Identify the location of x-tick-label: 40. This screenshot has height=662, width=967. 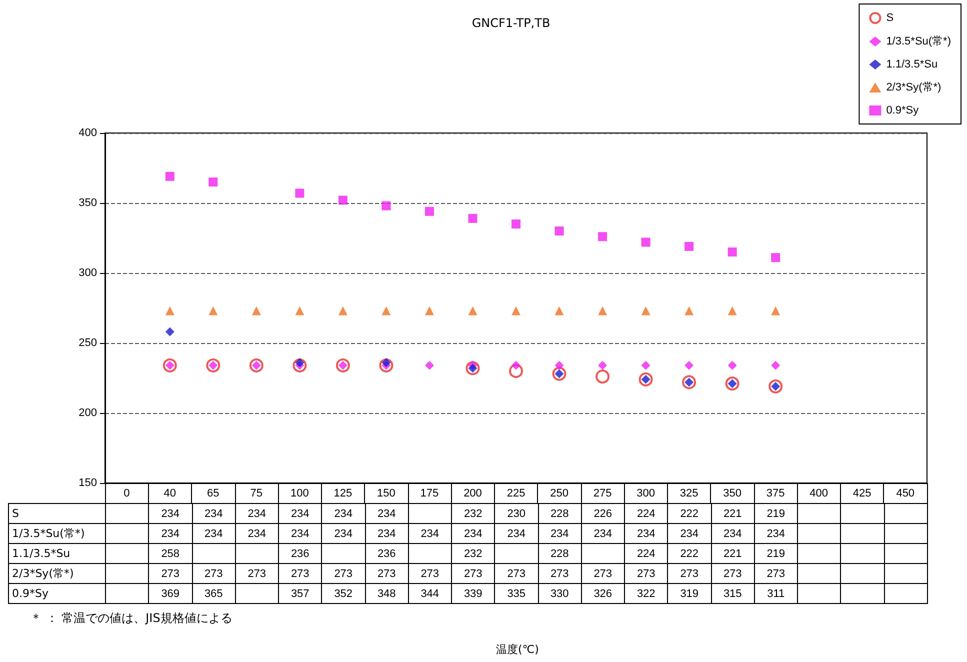
(170, 494).